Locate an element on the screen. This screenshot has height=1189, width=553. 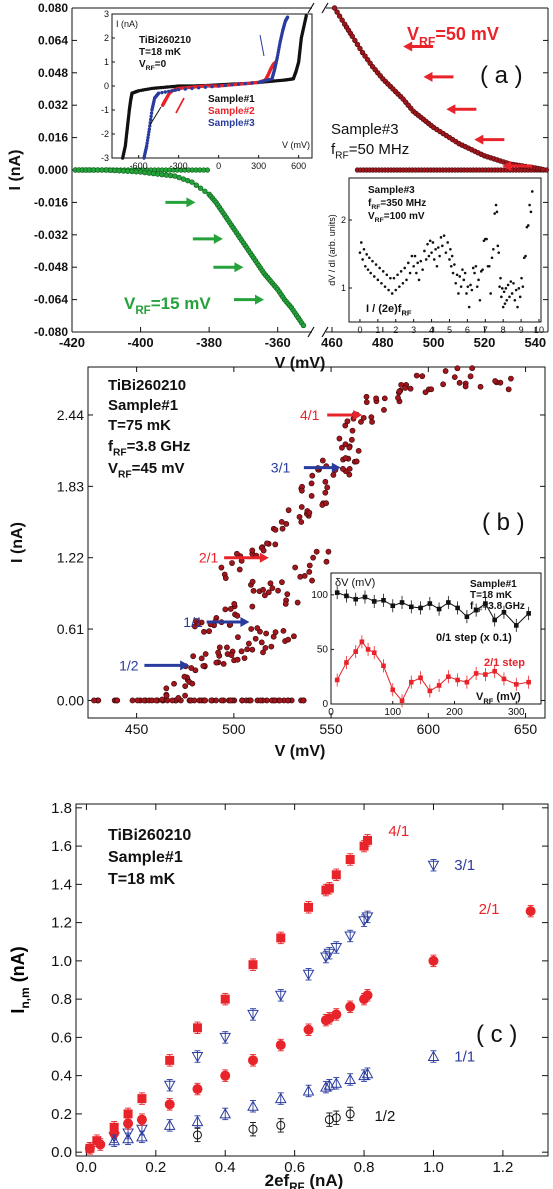
a-ytick-label: 0.064 is located at coordinates (53, 40).